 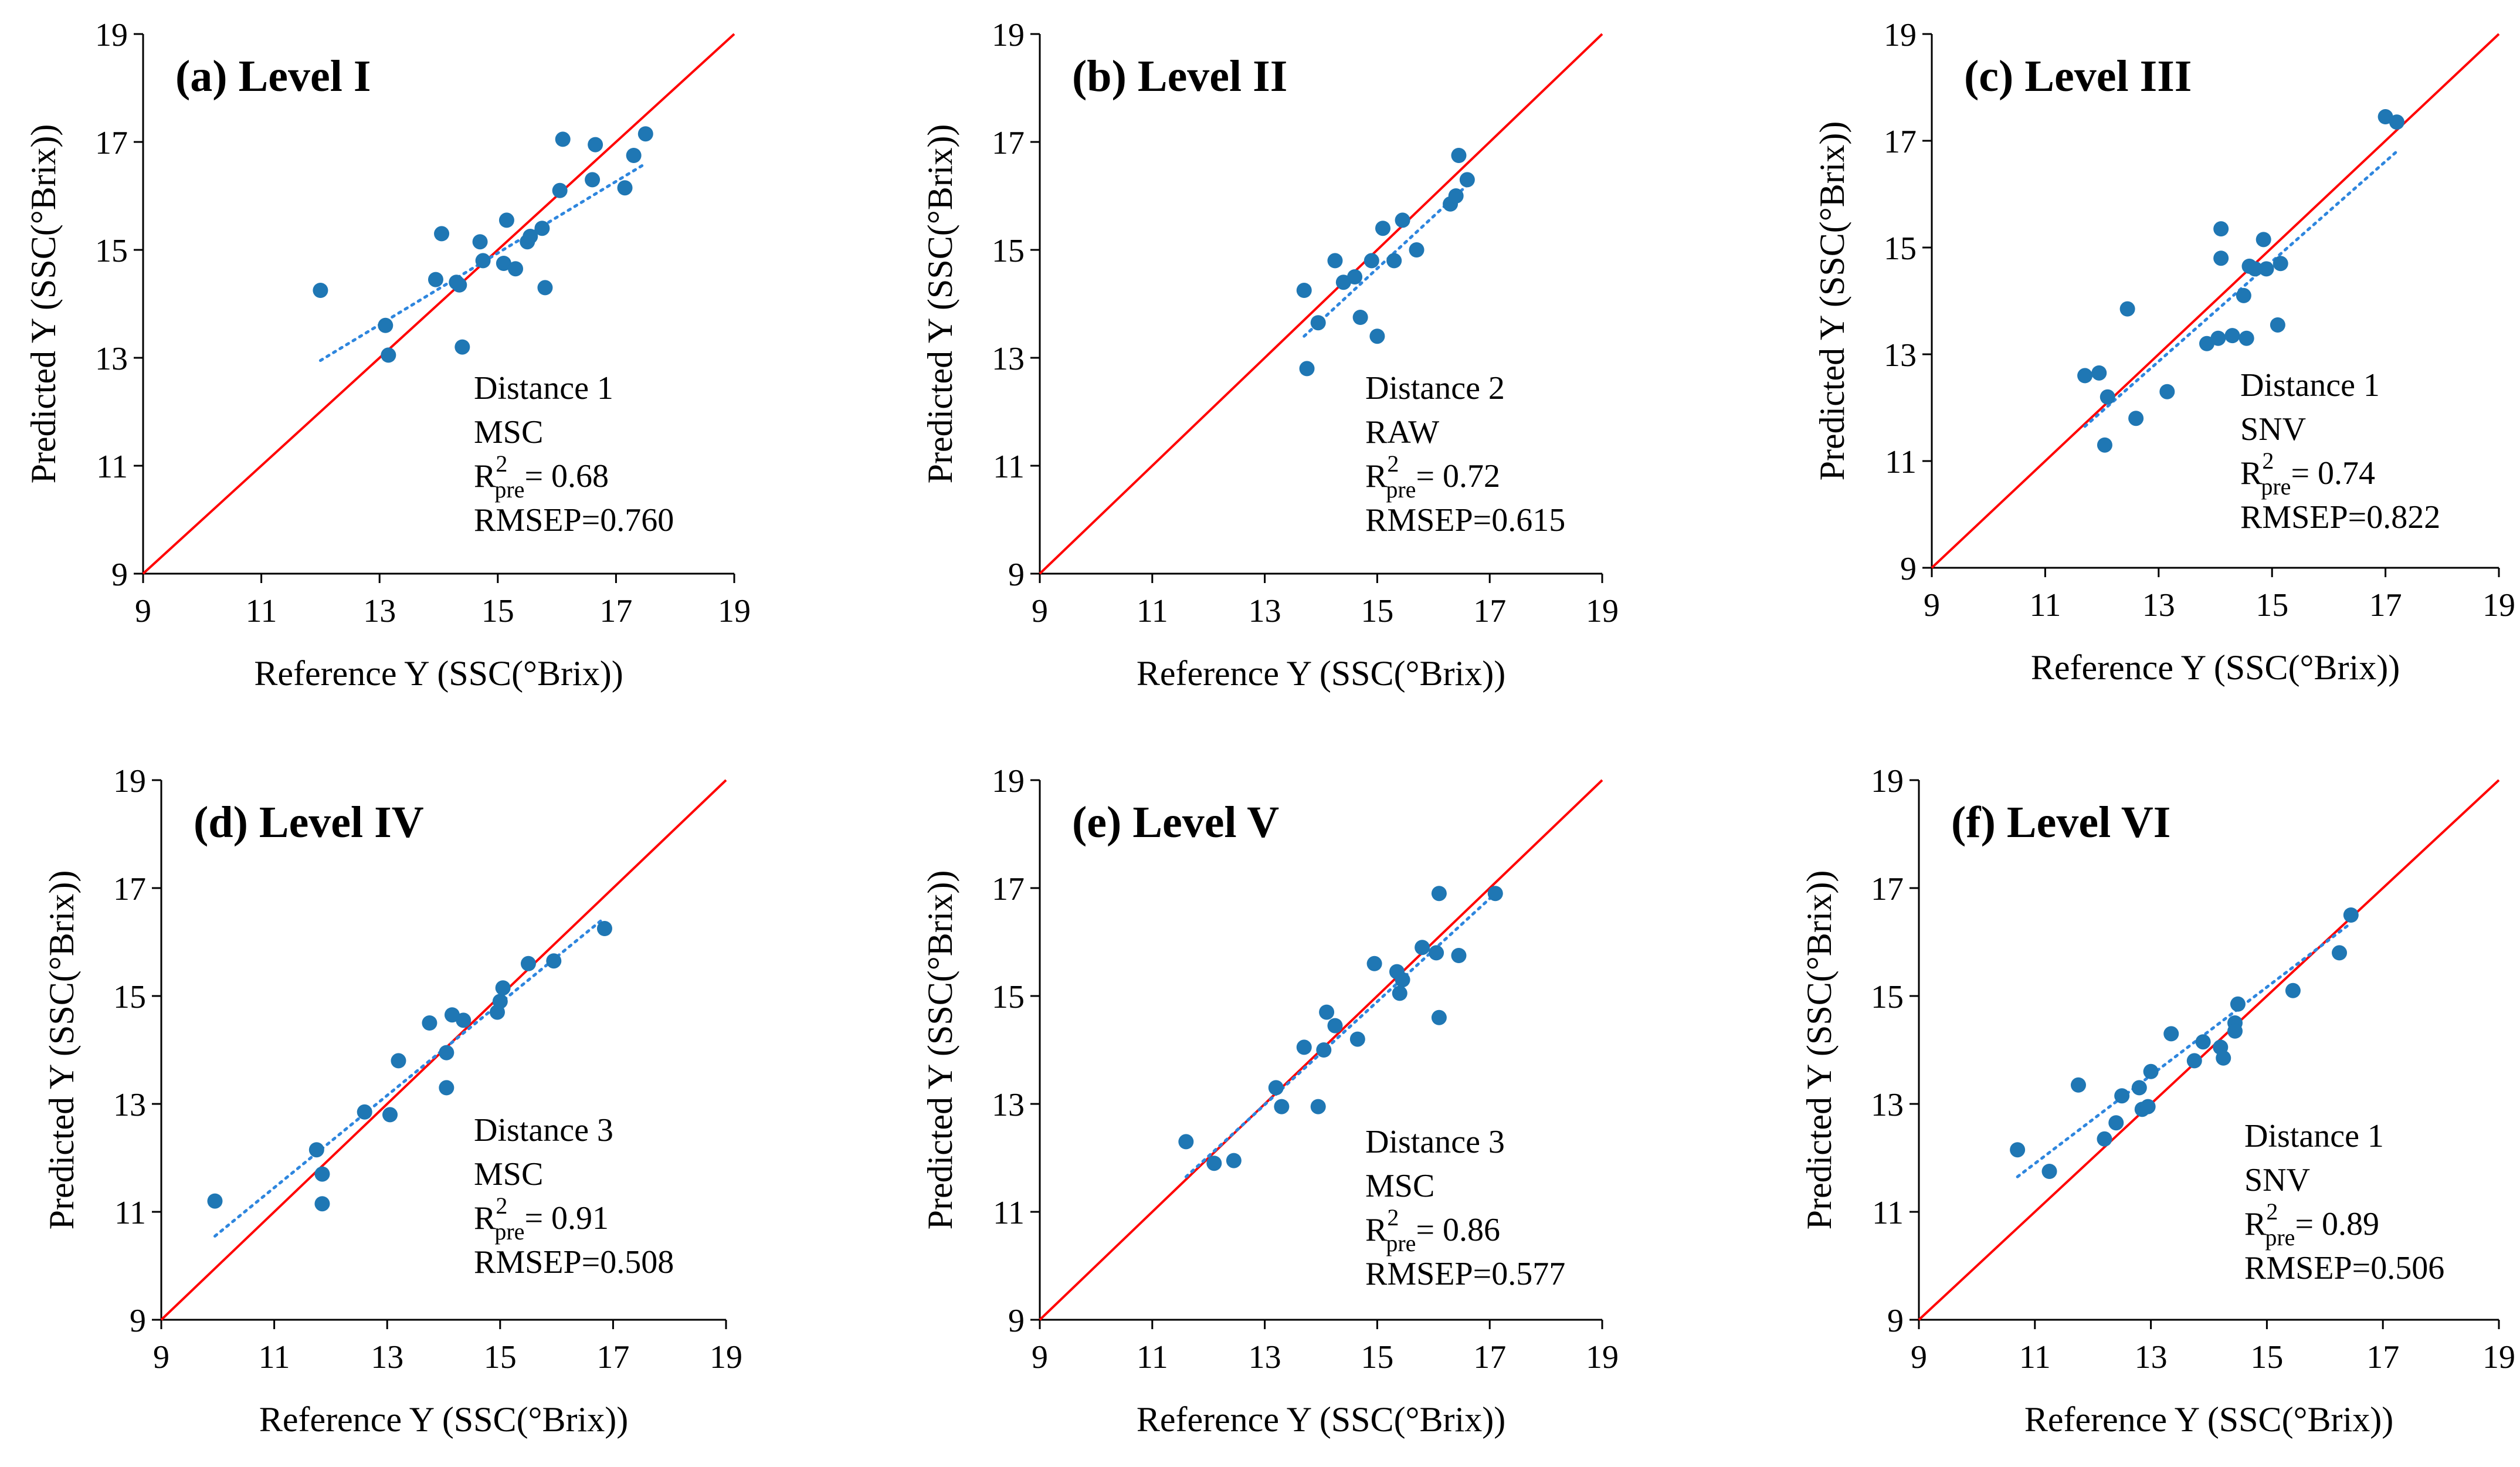 I want to click on annotation-r2: R2 pre= 0.72, so click(x=1432, y=476).